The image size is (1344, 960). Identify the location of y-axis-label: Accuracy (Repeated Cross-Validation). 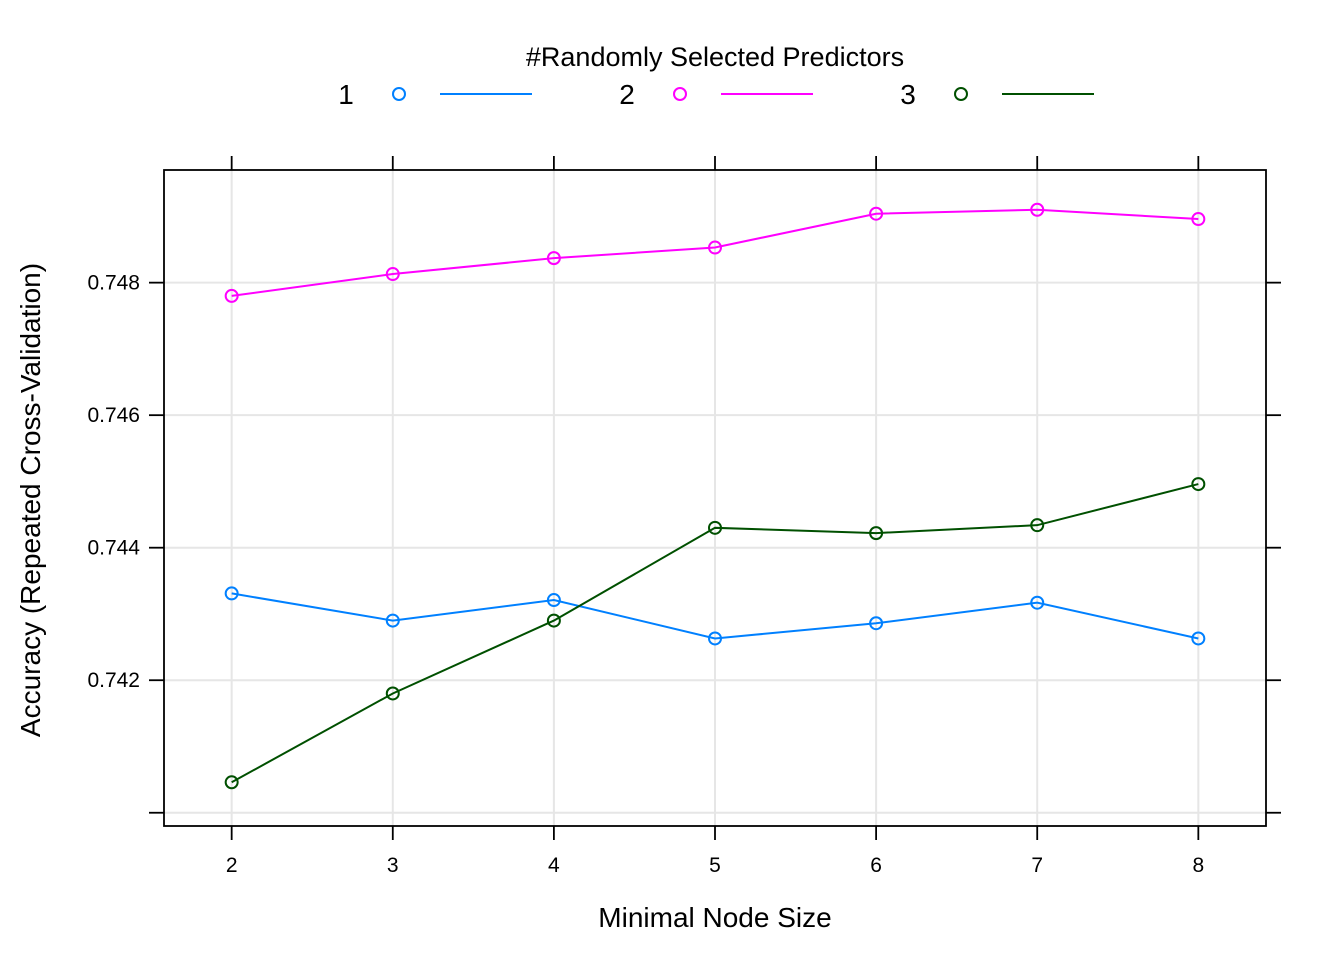
(30, 500).